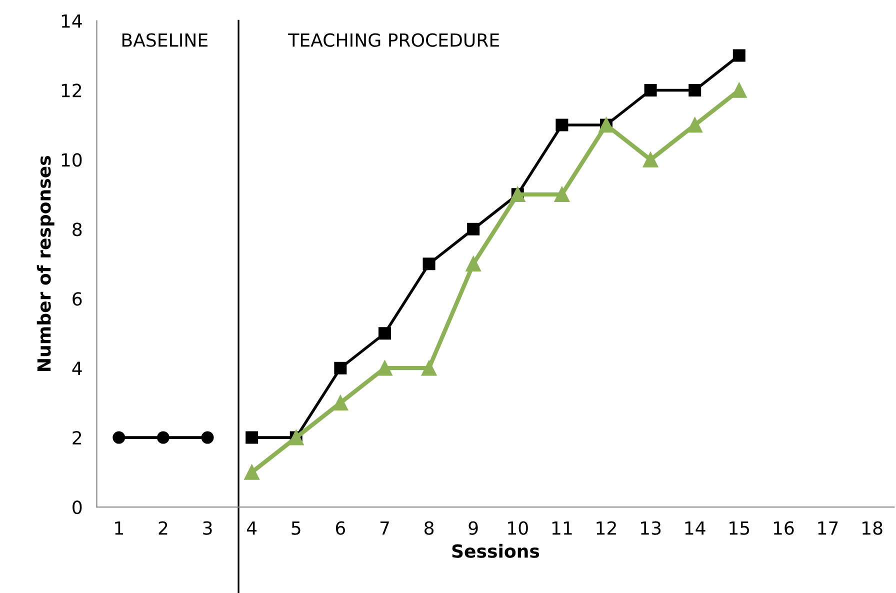 This screenshot has height=593, width=896. I want to click on x-tick-label: 1, so click(119, 528).